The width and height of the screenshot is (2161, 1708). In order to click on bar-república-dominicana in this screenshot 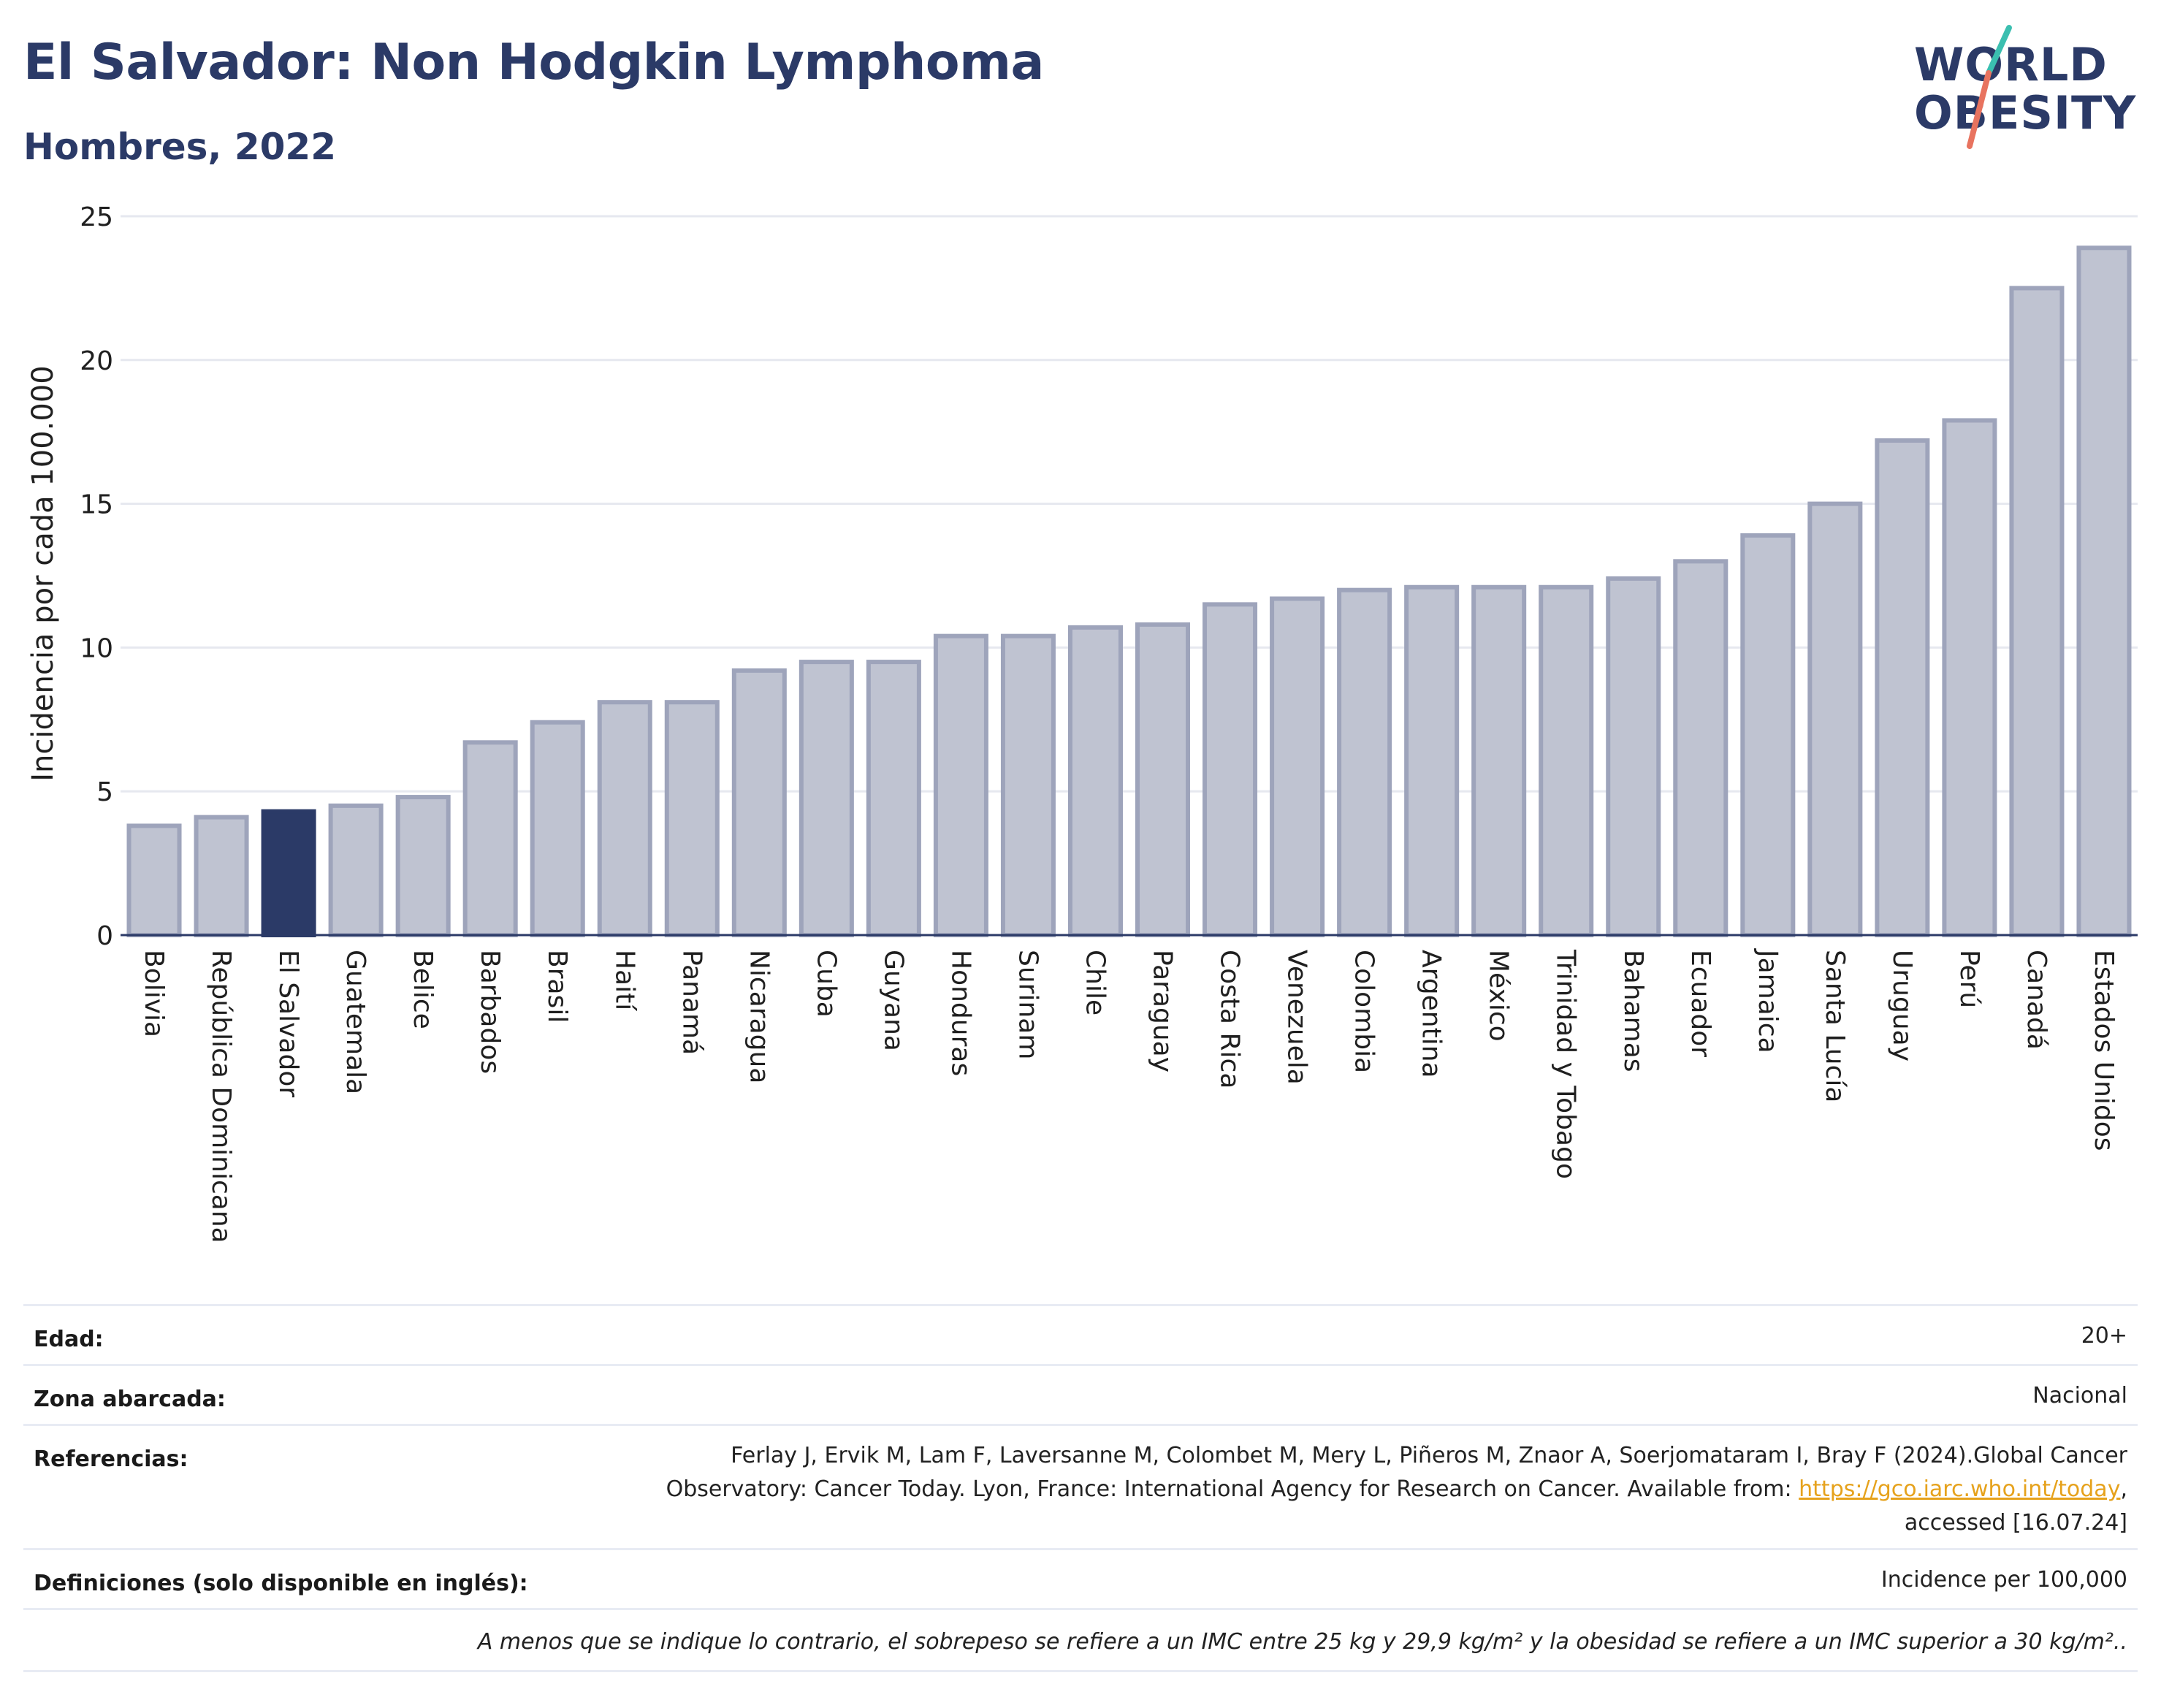, I will do `click(221, 876)`.